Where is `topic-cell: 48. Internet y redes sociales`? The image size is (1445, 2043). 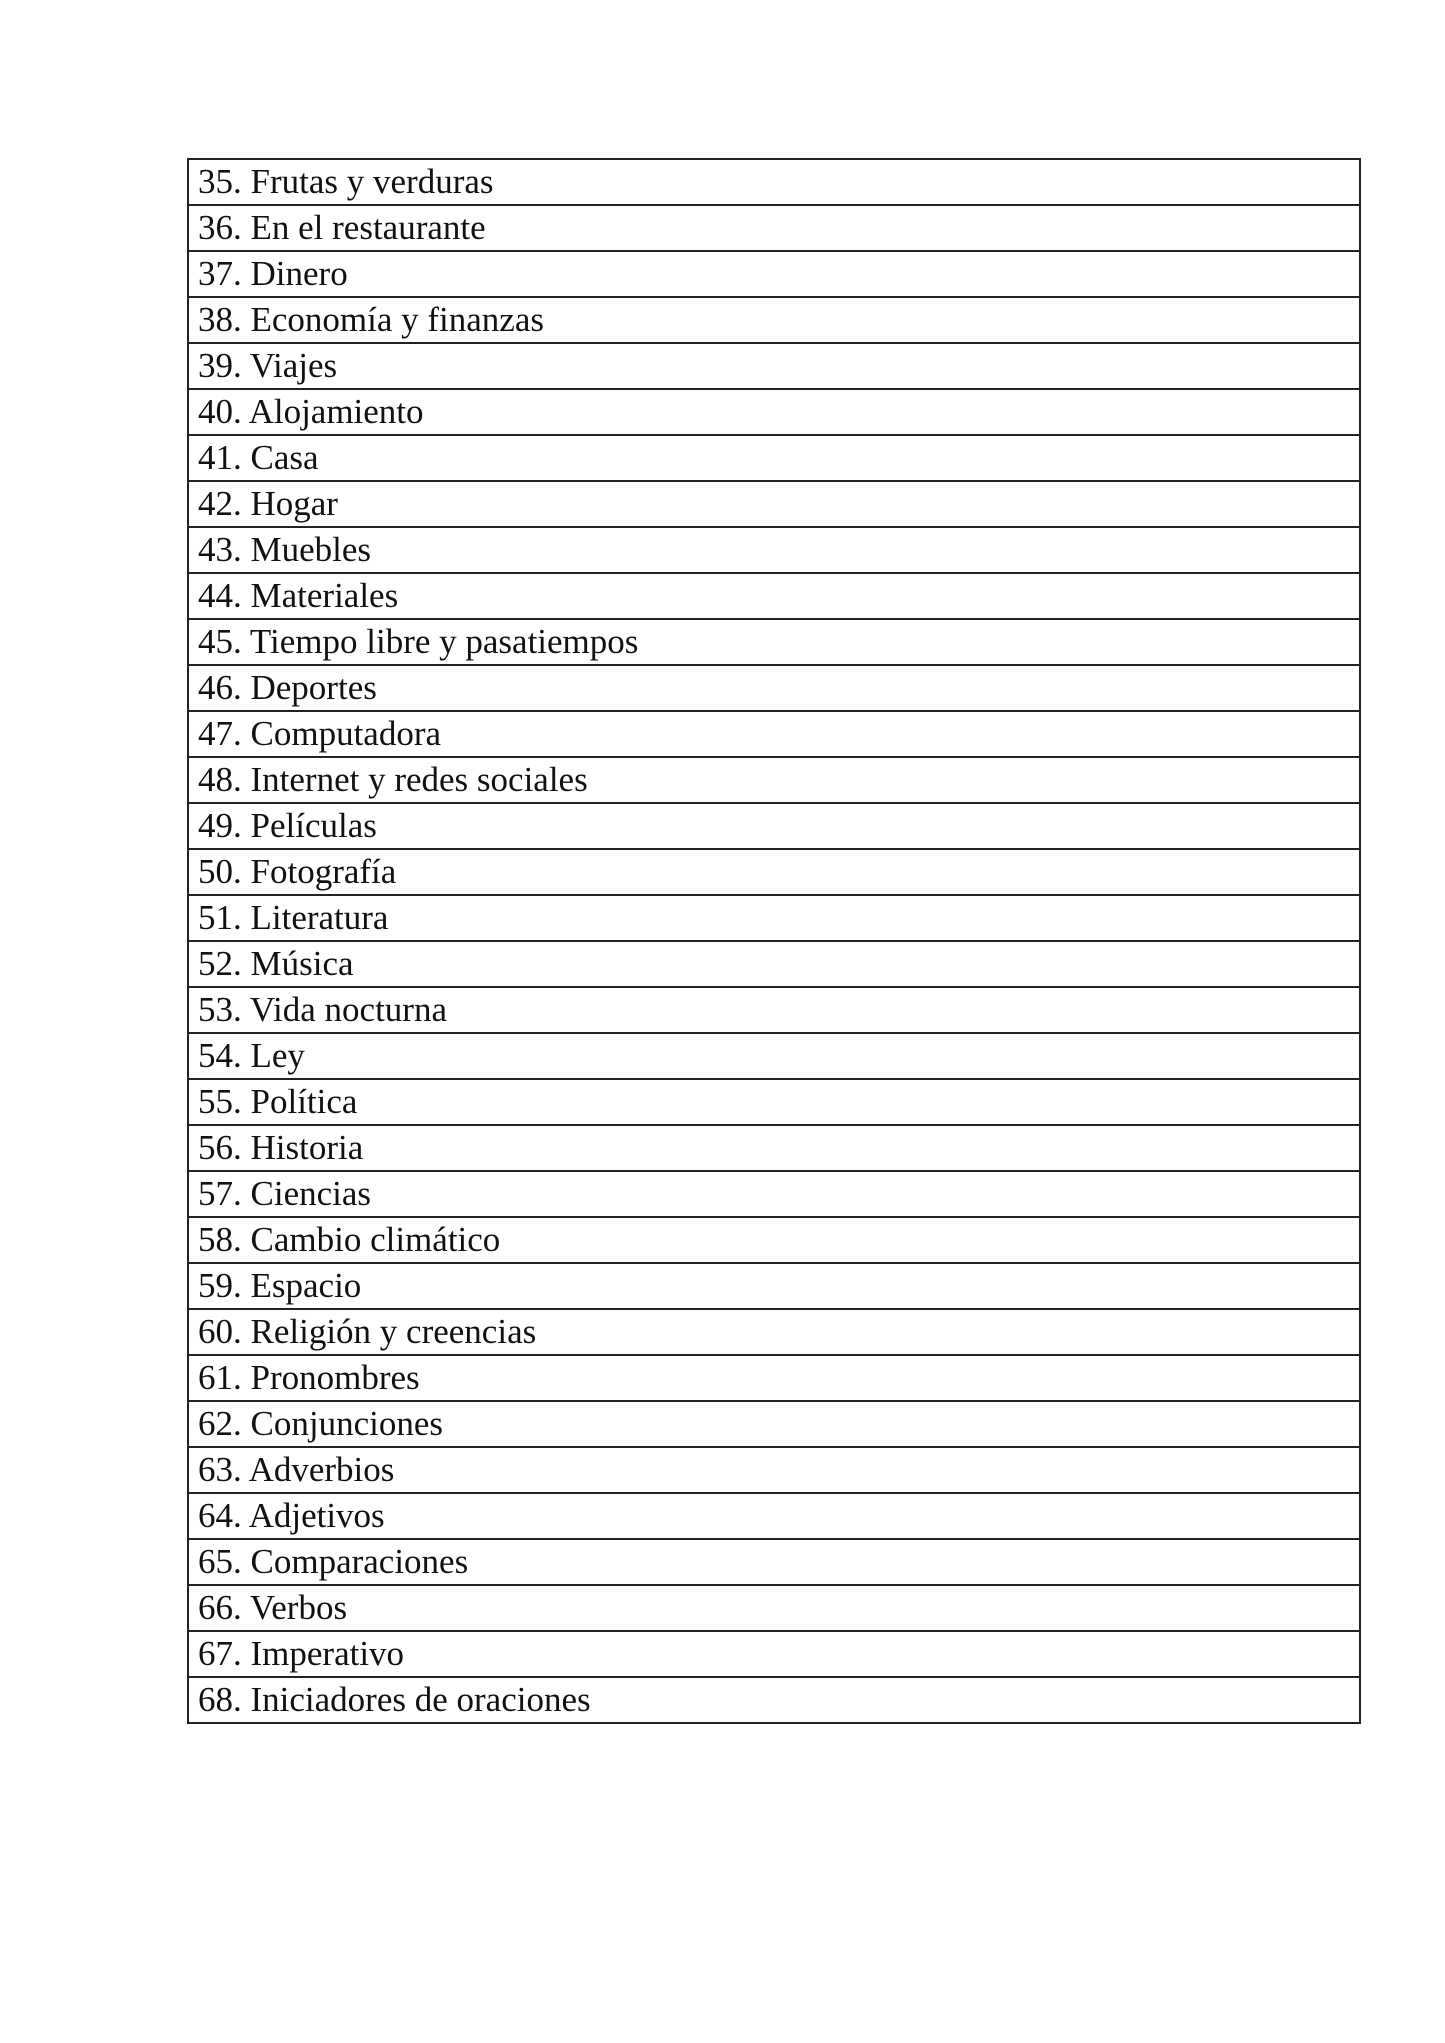 topic-cell: 48. Internet y redes sociales is located at coordinates (774, 780).